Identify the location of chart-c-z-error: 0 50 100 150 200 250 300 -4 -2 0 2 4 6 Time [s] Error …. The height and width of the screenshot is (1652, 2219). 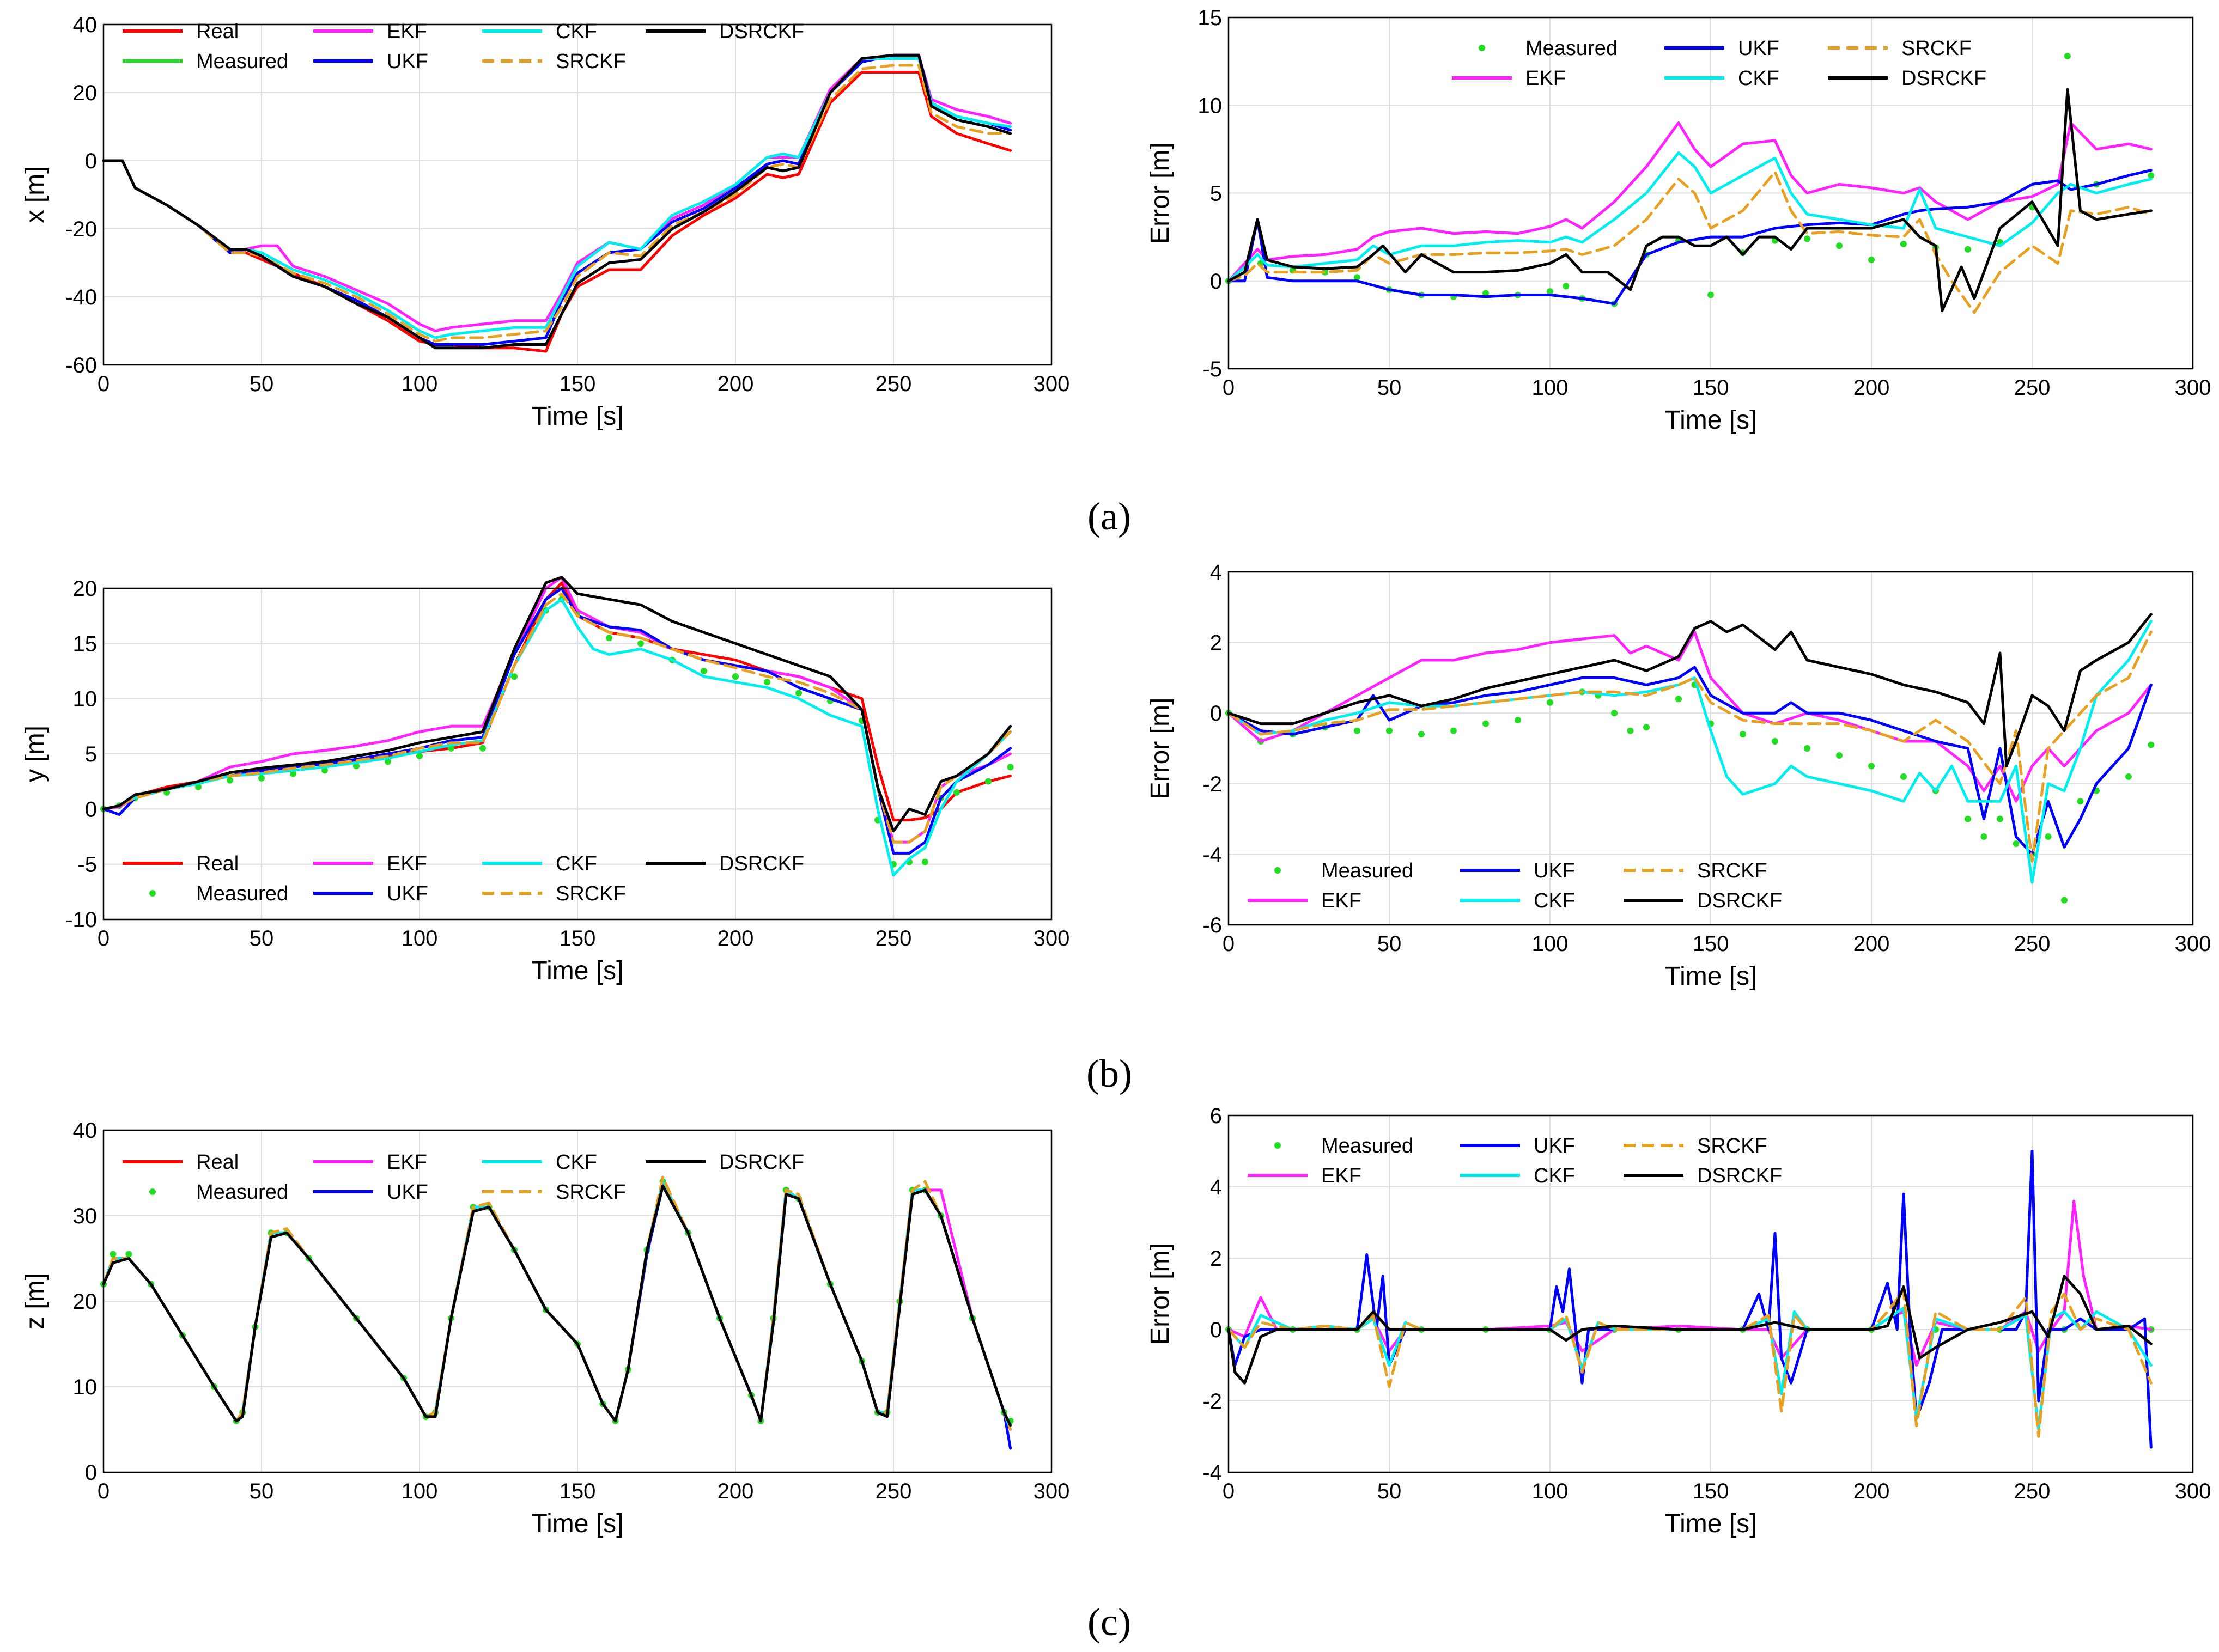
(1678, 1321).